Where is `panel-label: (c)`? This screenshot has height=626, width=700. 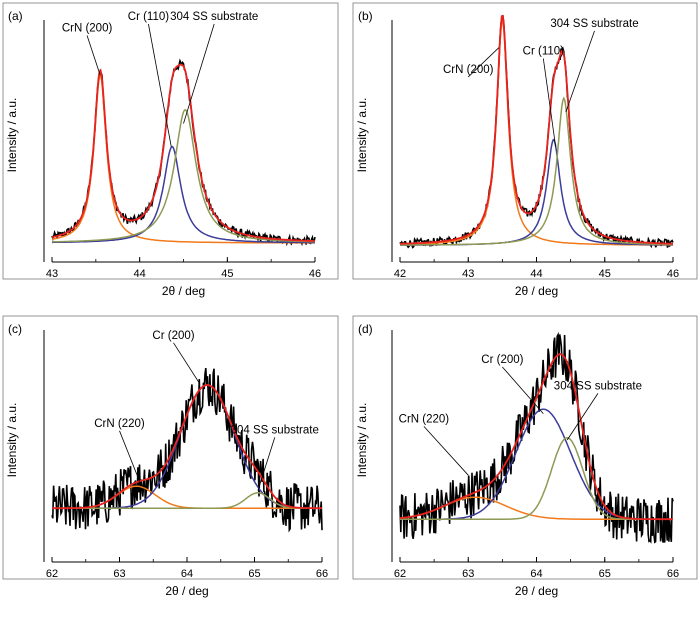
panel-label: (c) is located at coordinates (15, 329).